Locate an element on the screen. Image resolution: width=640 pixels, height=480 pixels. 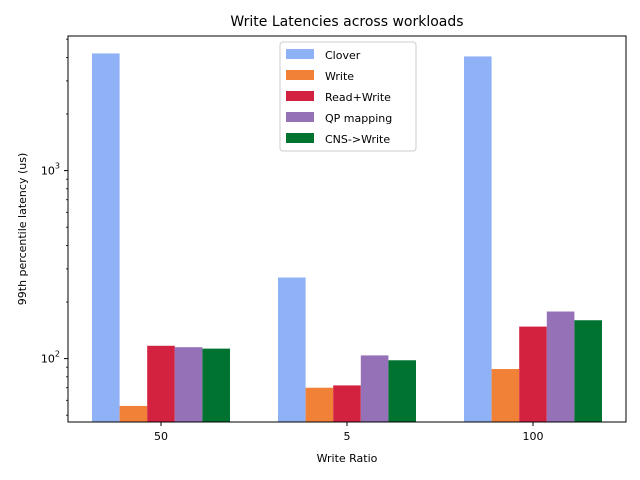
x-axis-ticks: 50 5 100 is located at coordinates (349, 432).